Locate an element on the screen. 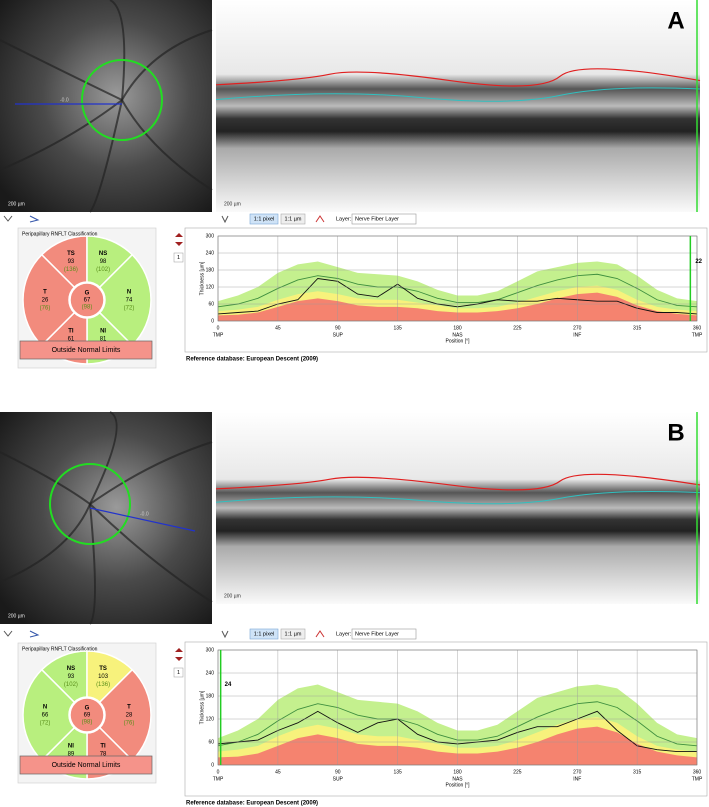  result-label: Outside Normal Limits is located at coordinates (86, 765).